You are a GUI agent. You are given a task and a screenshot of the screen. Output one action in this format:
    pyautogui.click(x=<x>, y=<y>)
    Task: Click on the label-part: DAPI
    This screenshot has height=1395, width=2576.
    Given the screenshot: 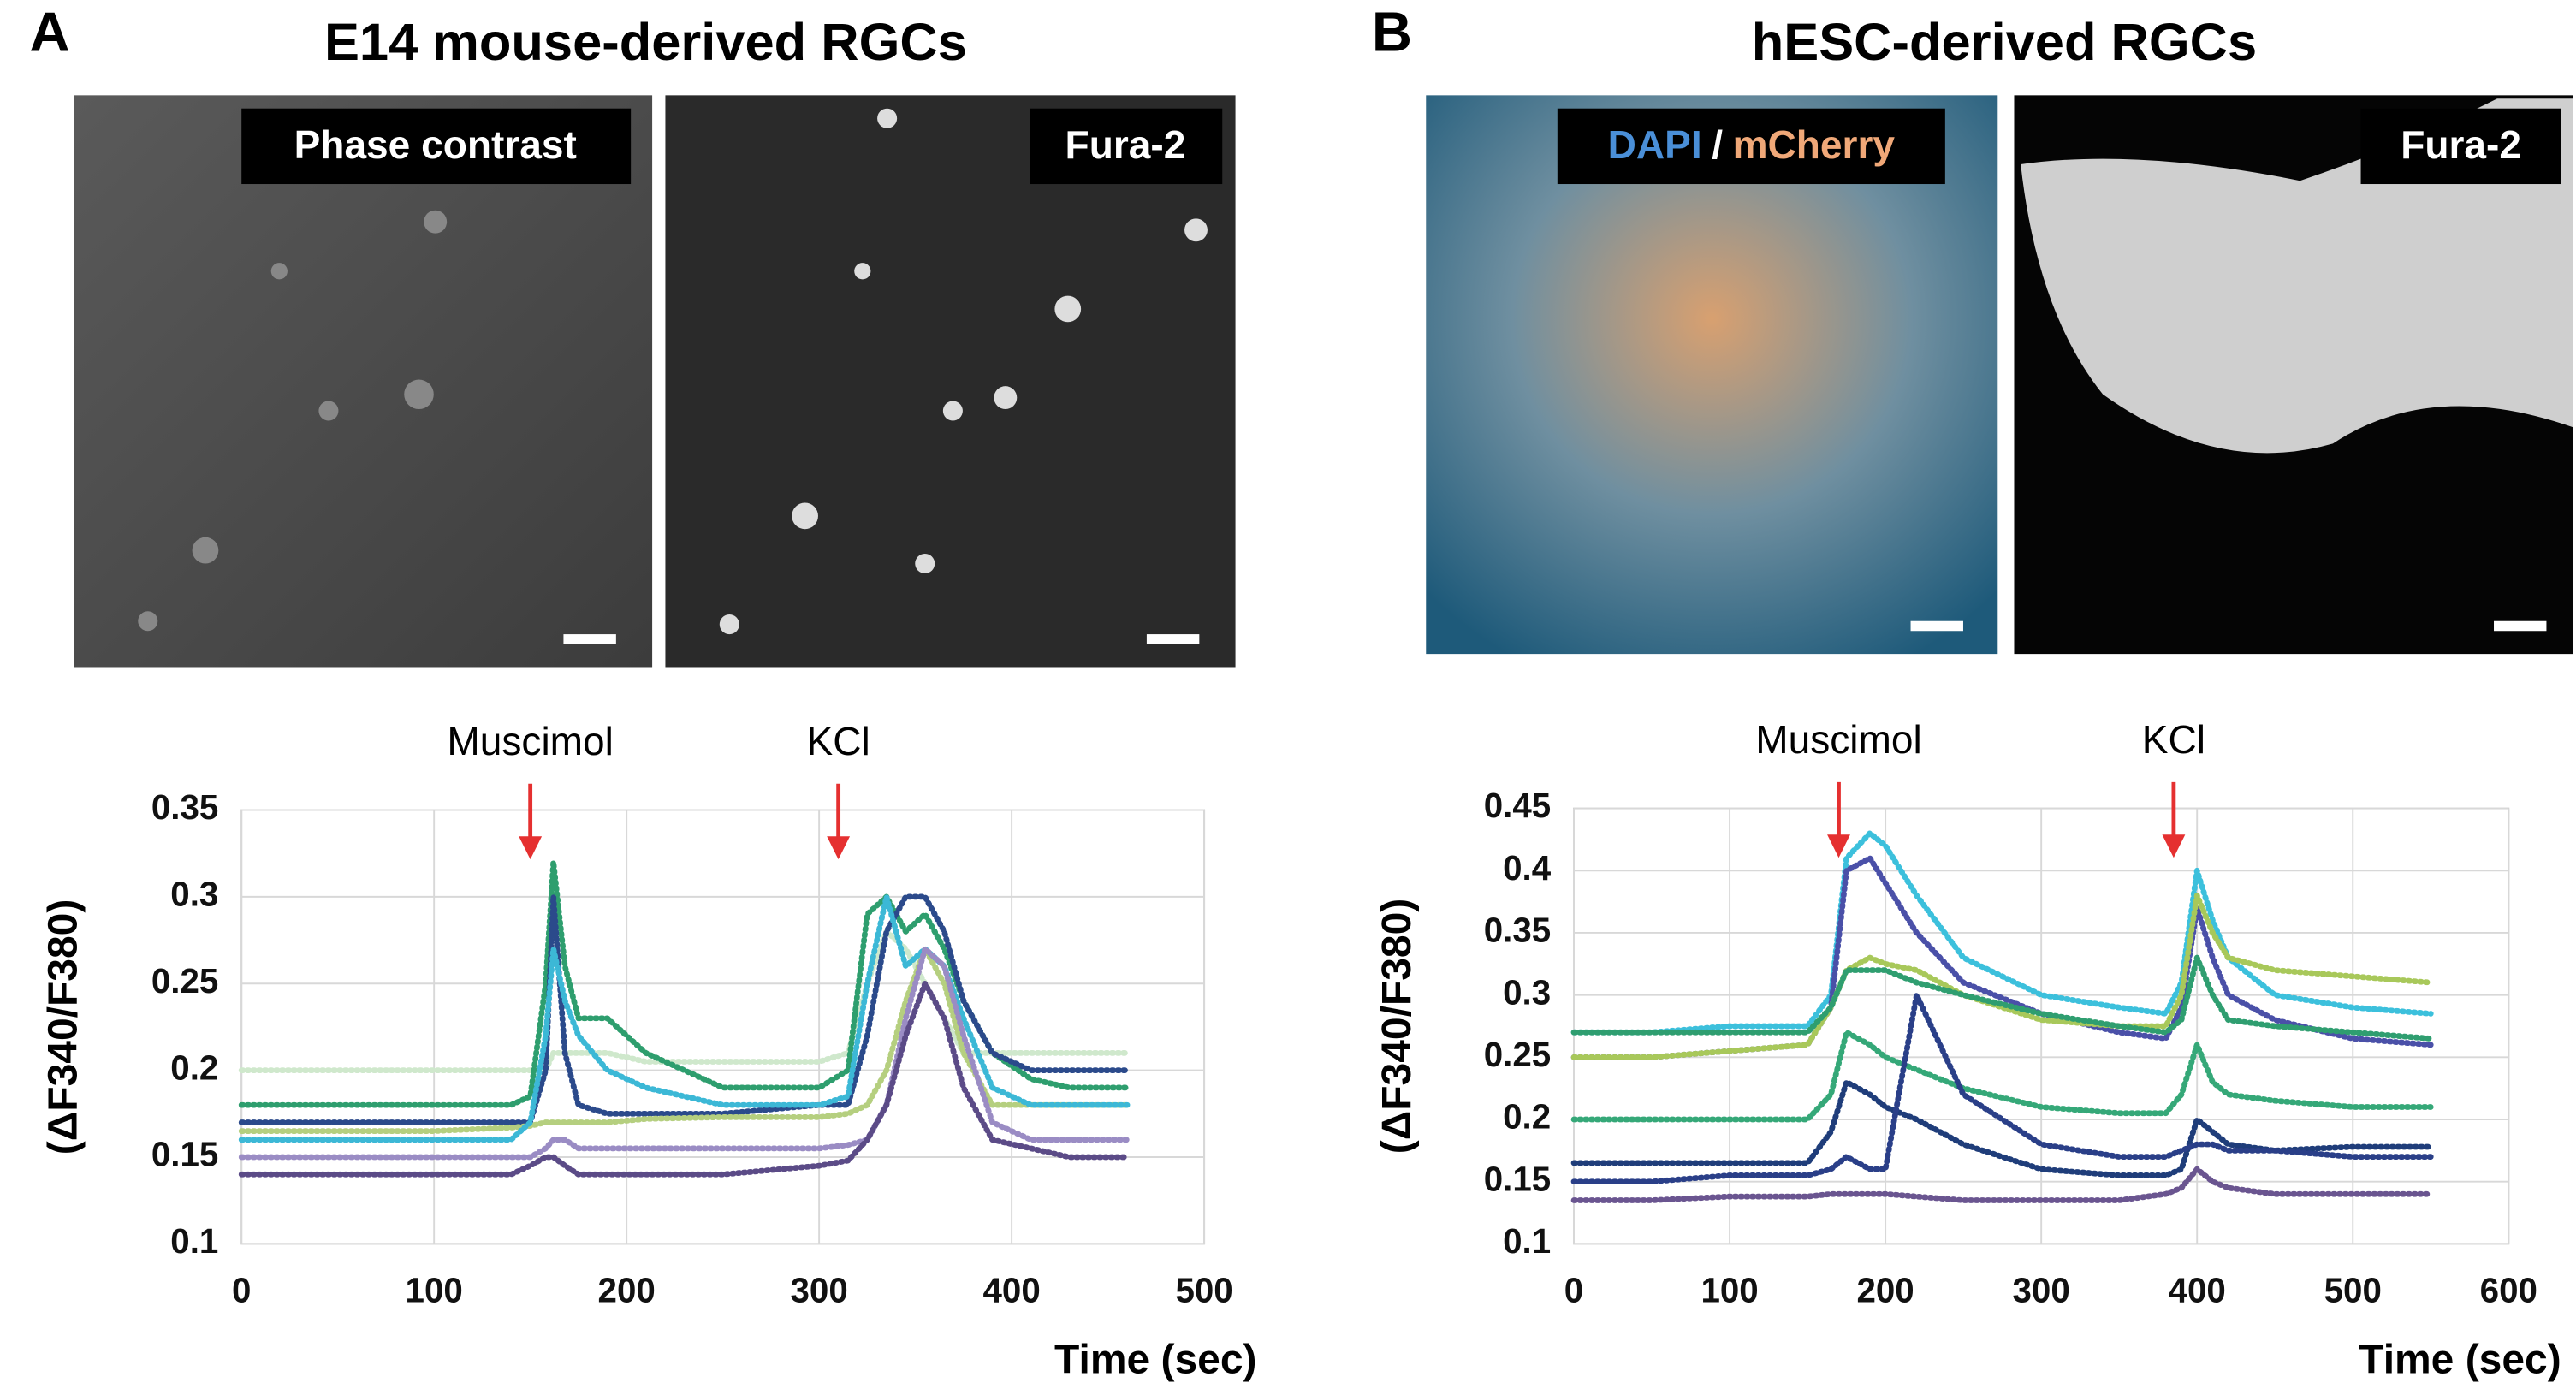 What is the action you would take?
    pyautogui.click(x=1655, y=144)
    